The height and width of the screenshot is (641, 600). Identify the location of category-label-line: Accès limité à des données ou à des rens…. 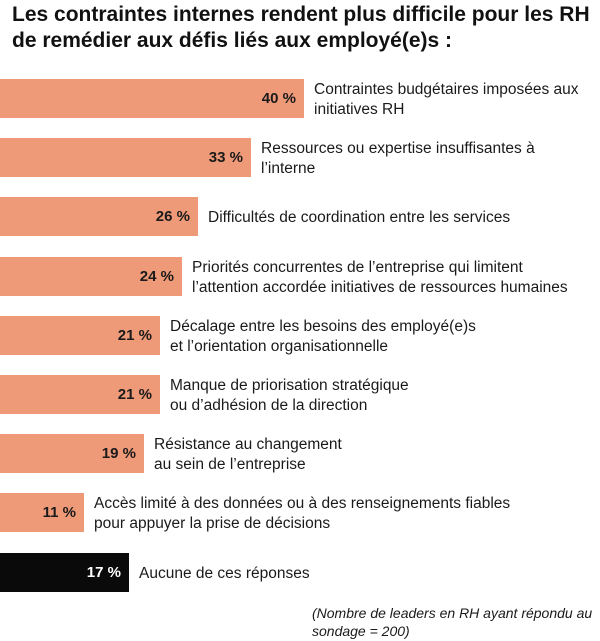
(302, 503).